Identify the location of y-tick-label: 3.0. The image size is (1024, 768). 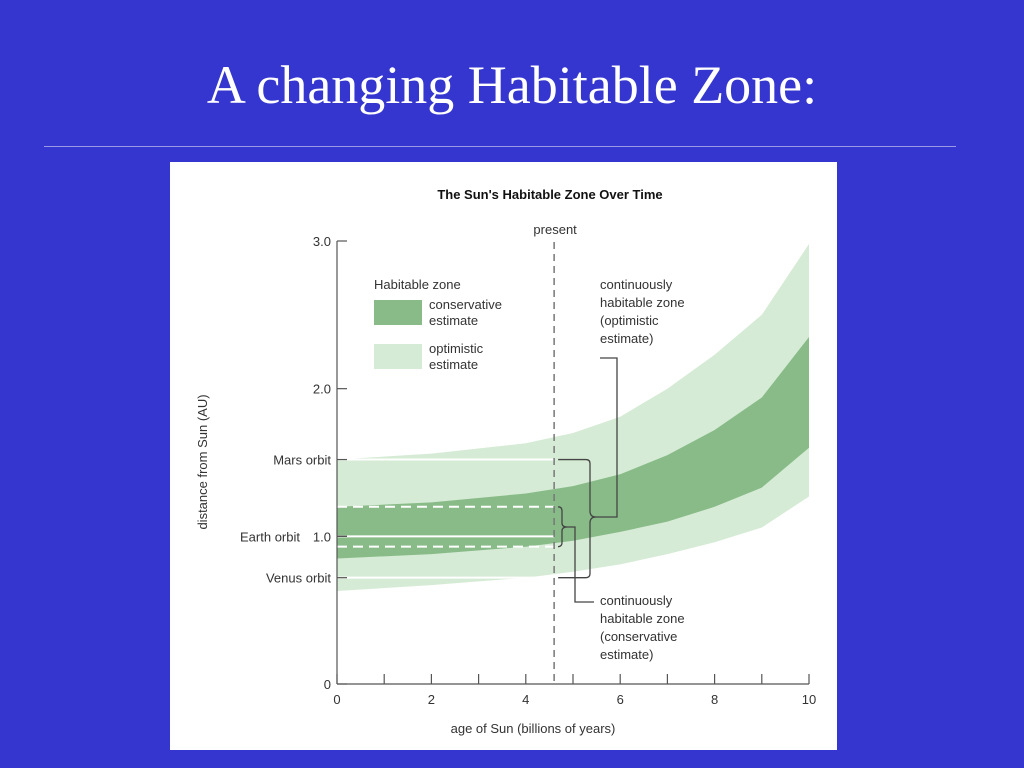
(322, 241).